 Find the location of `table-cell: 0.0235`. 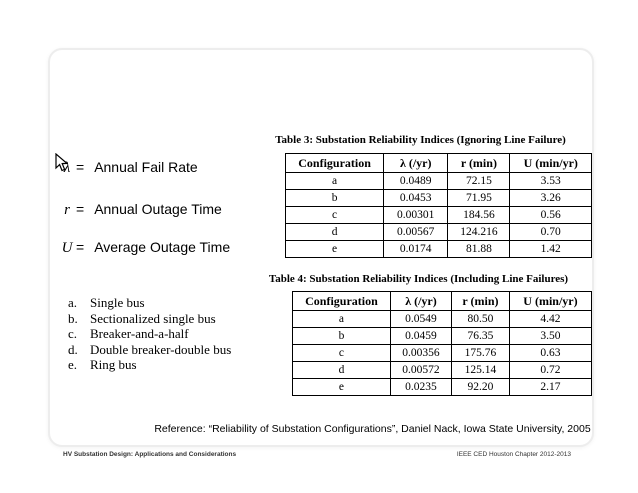

table-cell: 0.0235 is located at coordinates (421, 387).